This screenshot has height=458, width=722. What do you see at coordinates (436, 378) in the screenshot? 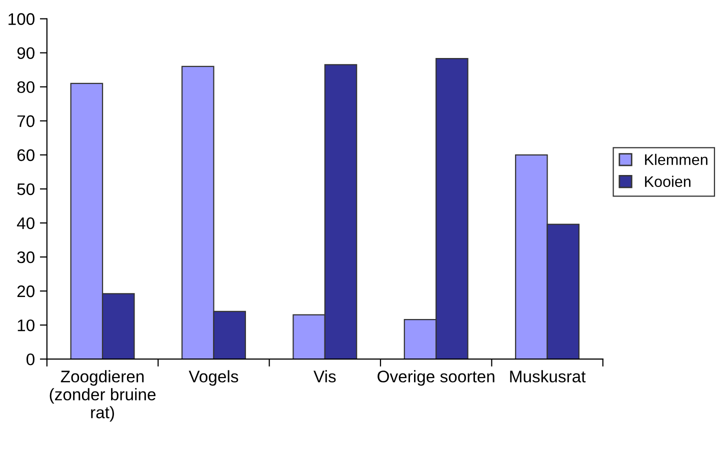
I see `x-tick-label: Overige soorten` at bounding box center [436, 378].